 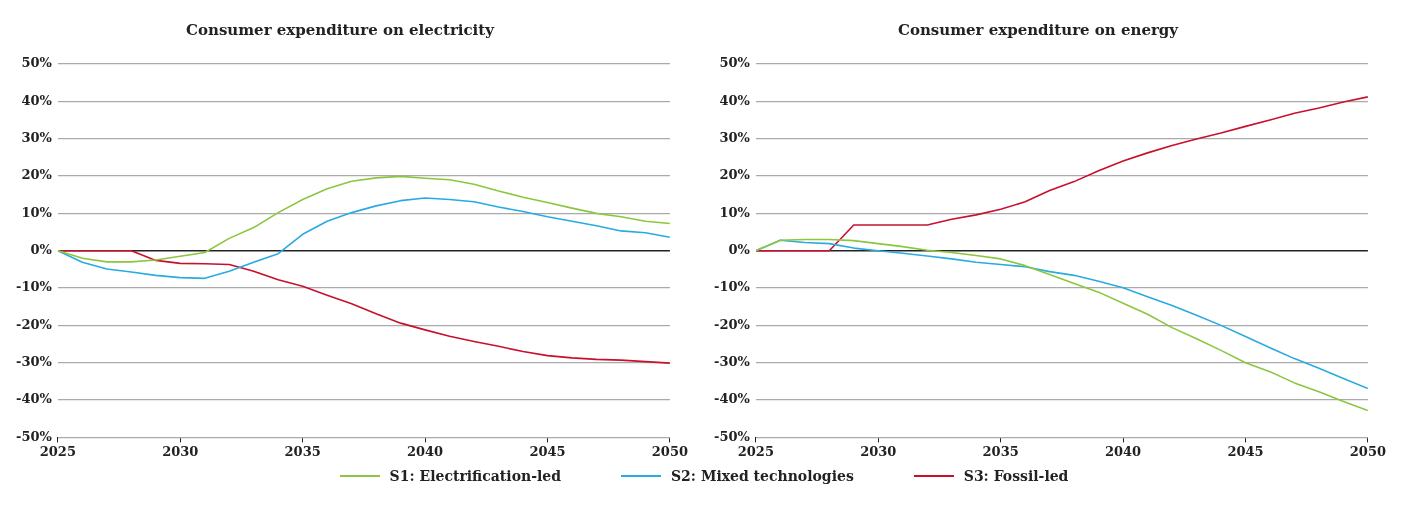 I want to click on legend-label: S2: Mixed technologies, so click(x=762, y=476).